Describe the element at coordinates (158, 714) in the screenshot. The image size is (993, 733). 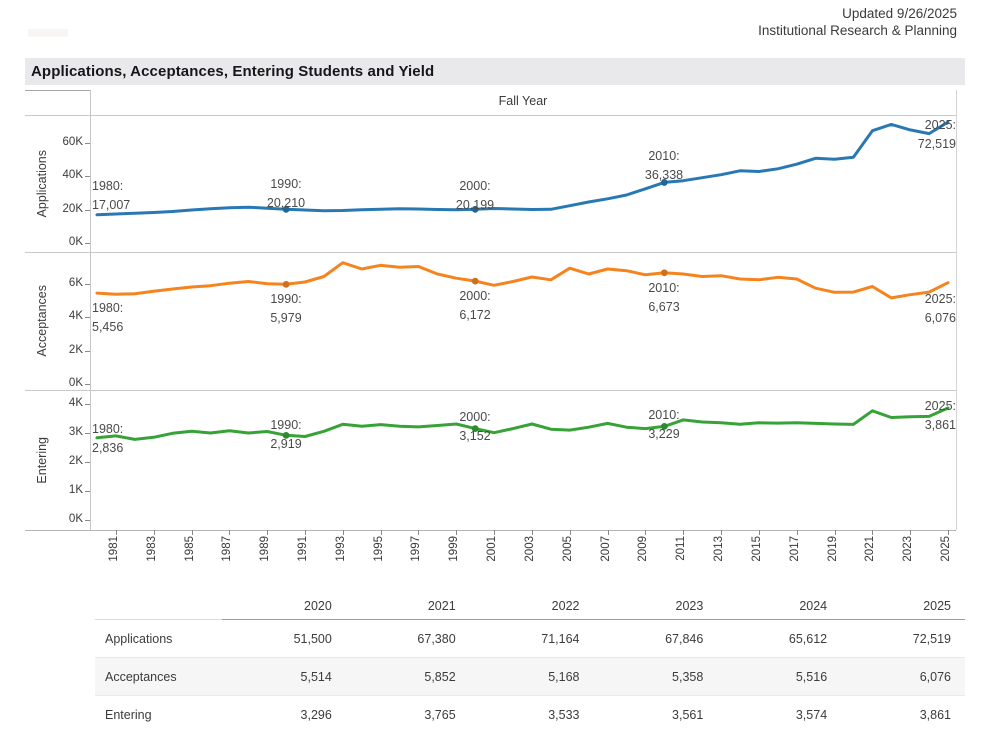
I see `table-row-label: Entering` at that location.